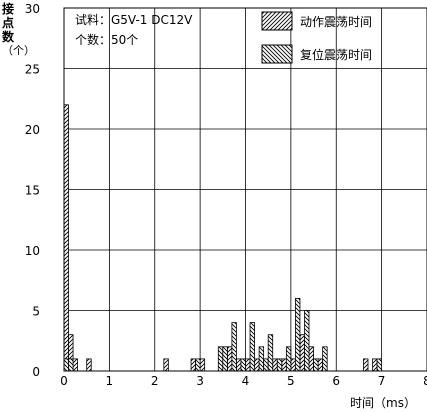  I want to click on x-tick-label: 2, so click(155, 381).